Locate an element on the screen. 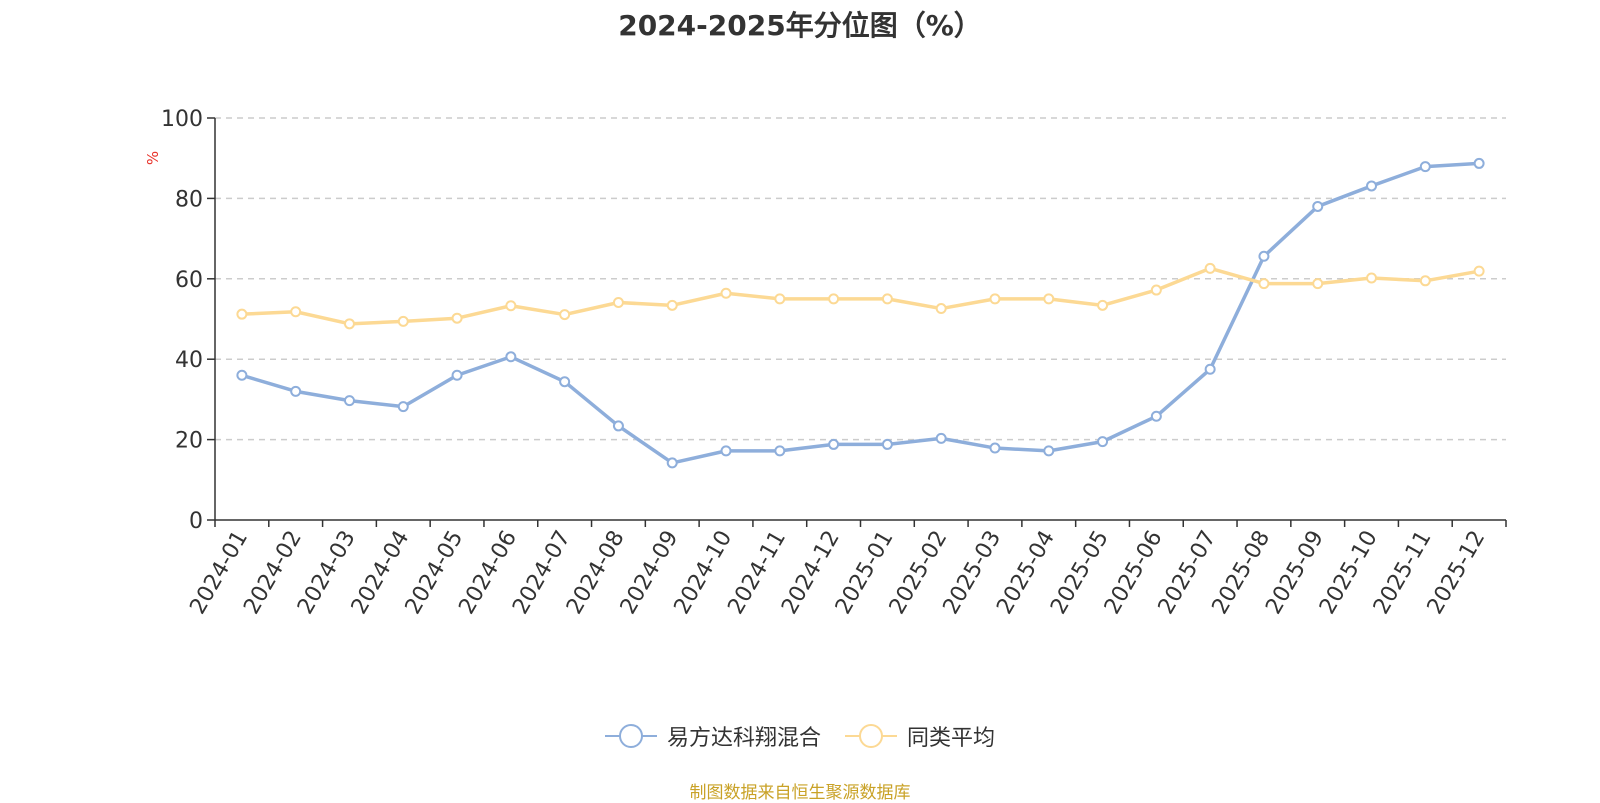 The width and height of the screenshot is (1600, 803). y-tick-label: 80 is located at coordinates (189, 199).